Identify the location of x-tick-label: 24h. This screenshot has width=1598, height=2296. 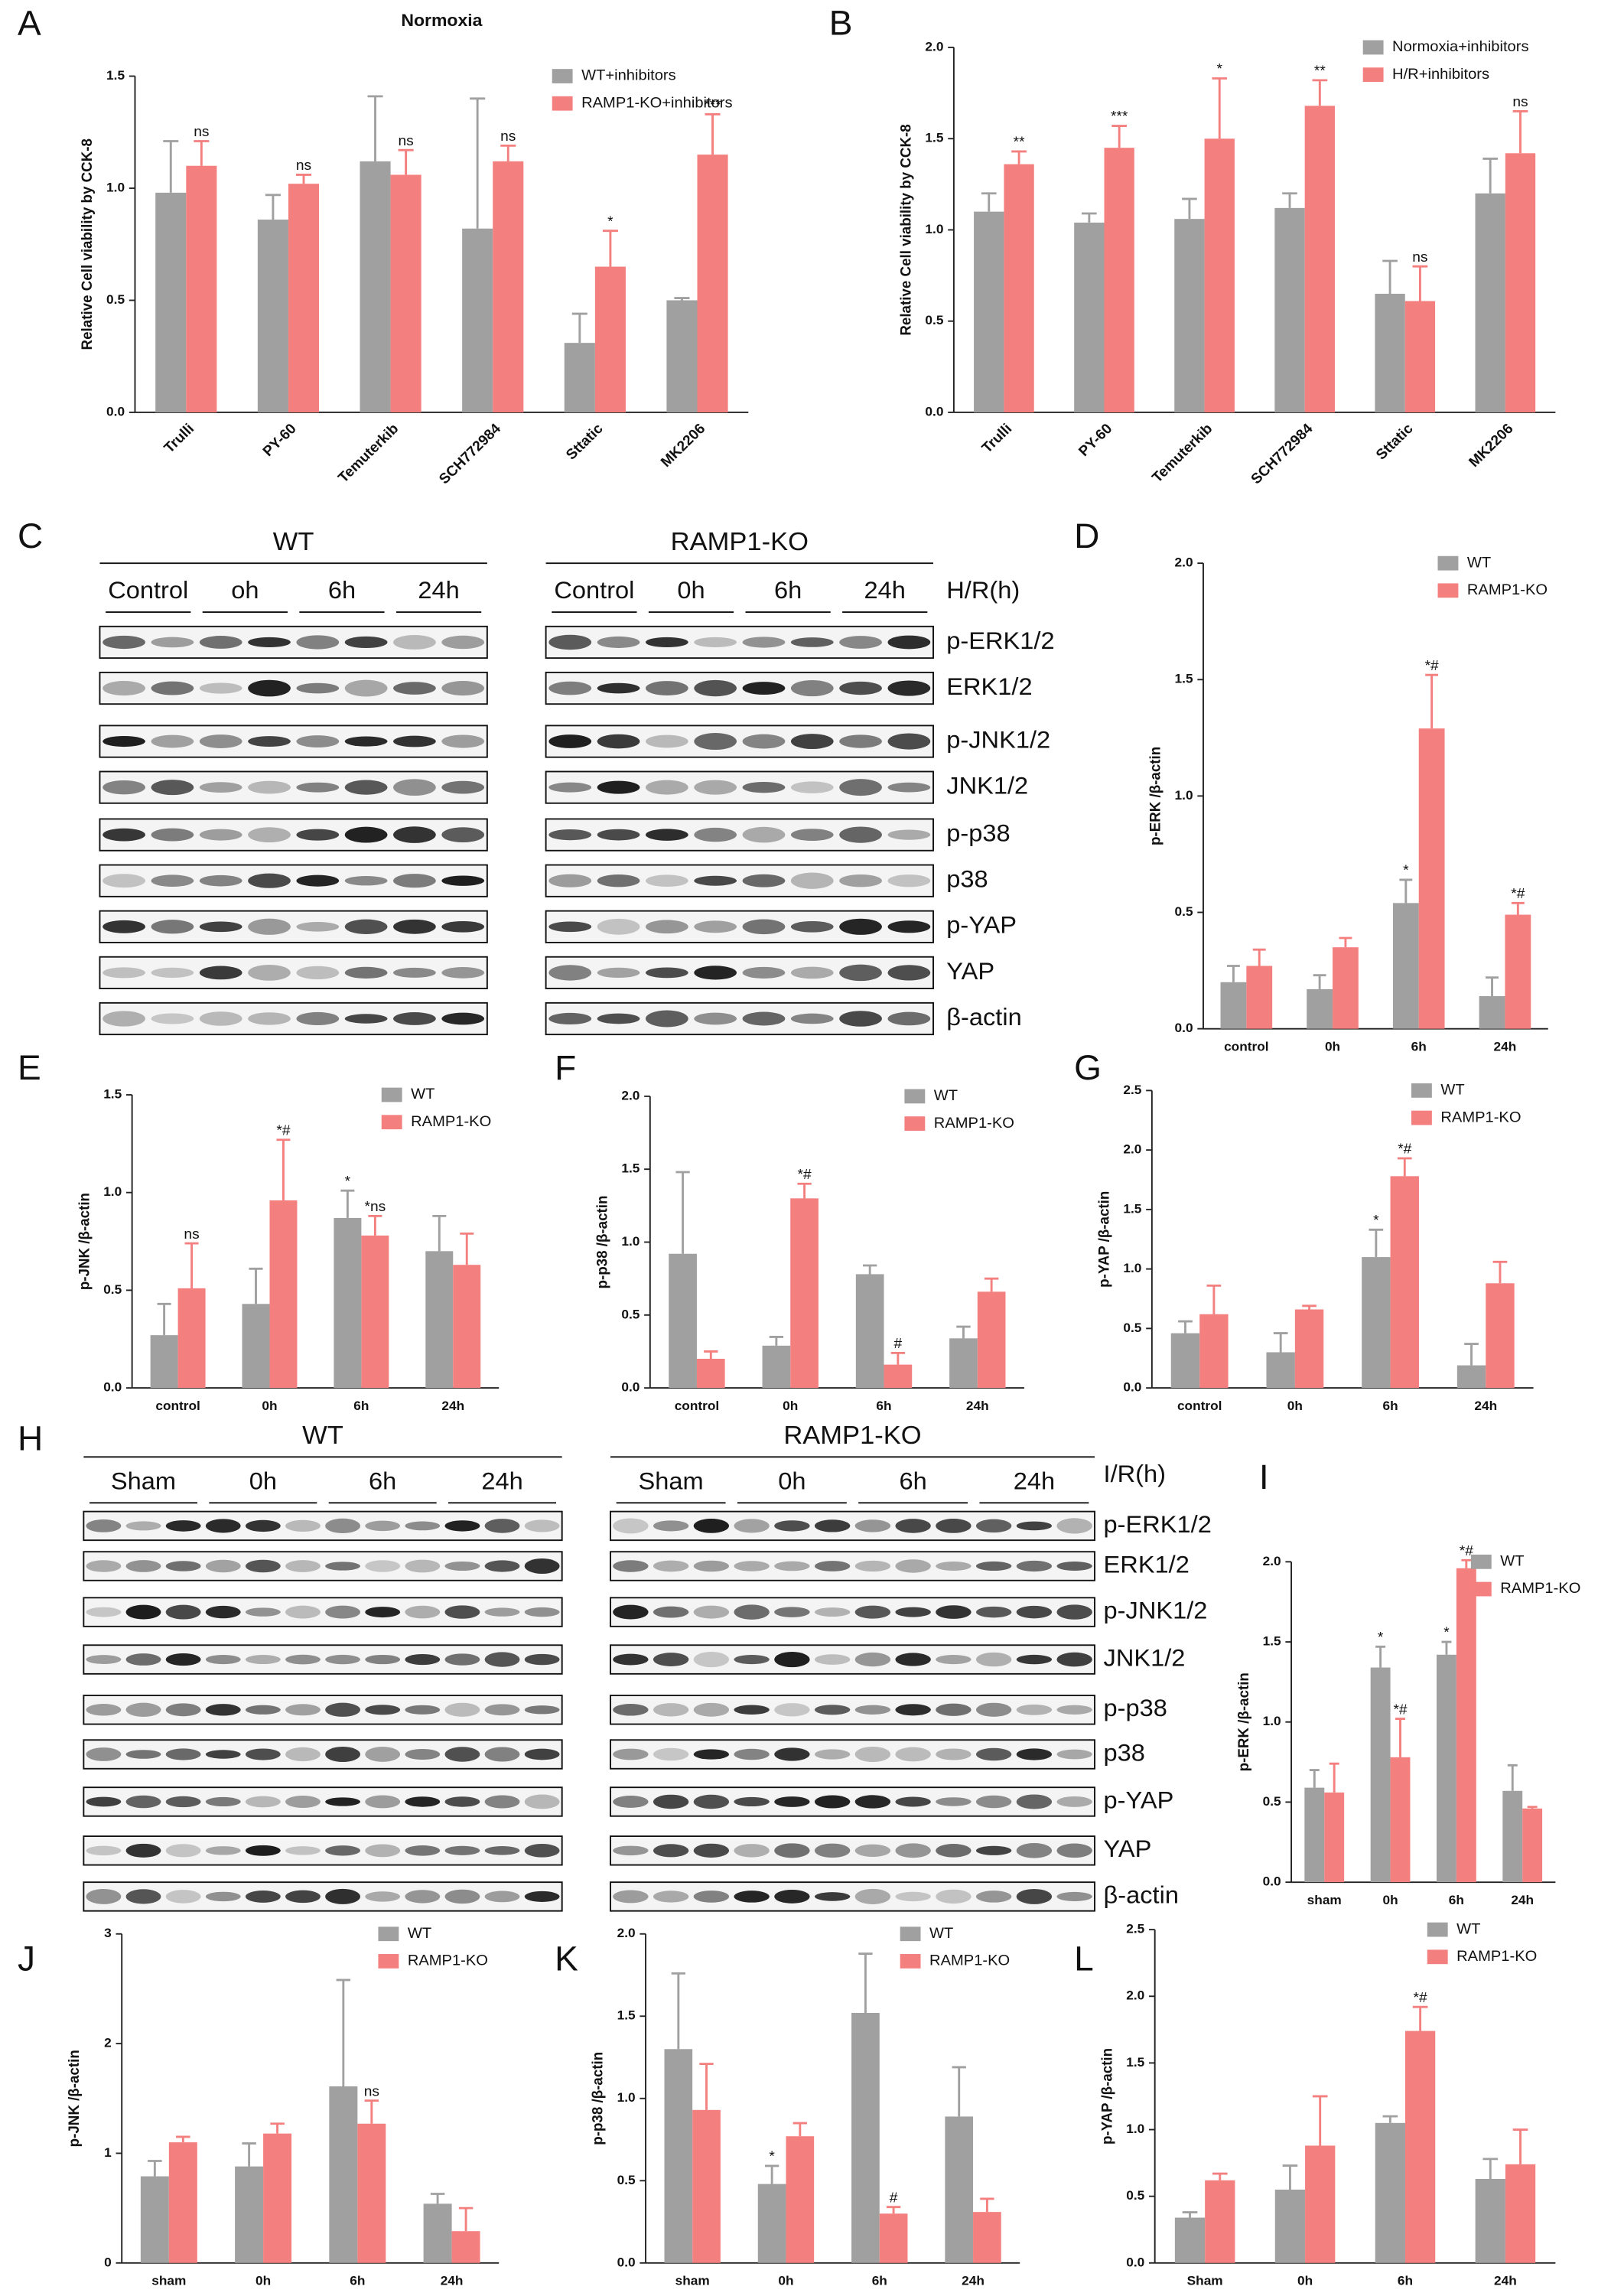
(1486, 1406).